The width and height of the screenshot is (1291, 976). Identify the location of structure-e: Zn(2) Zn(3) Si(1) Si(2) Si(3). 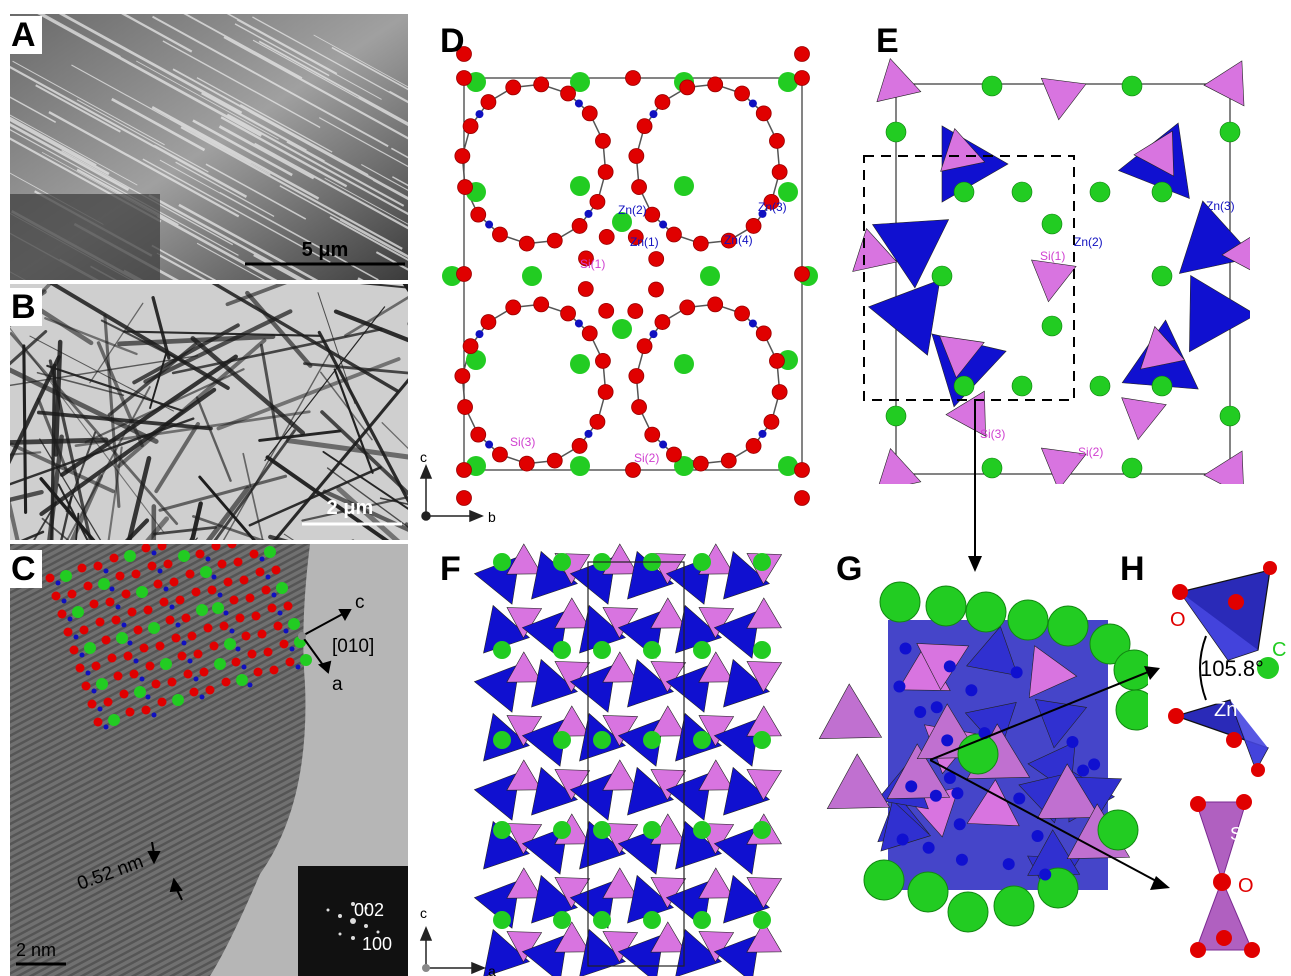
(1051, 271).